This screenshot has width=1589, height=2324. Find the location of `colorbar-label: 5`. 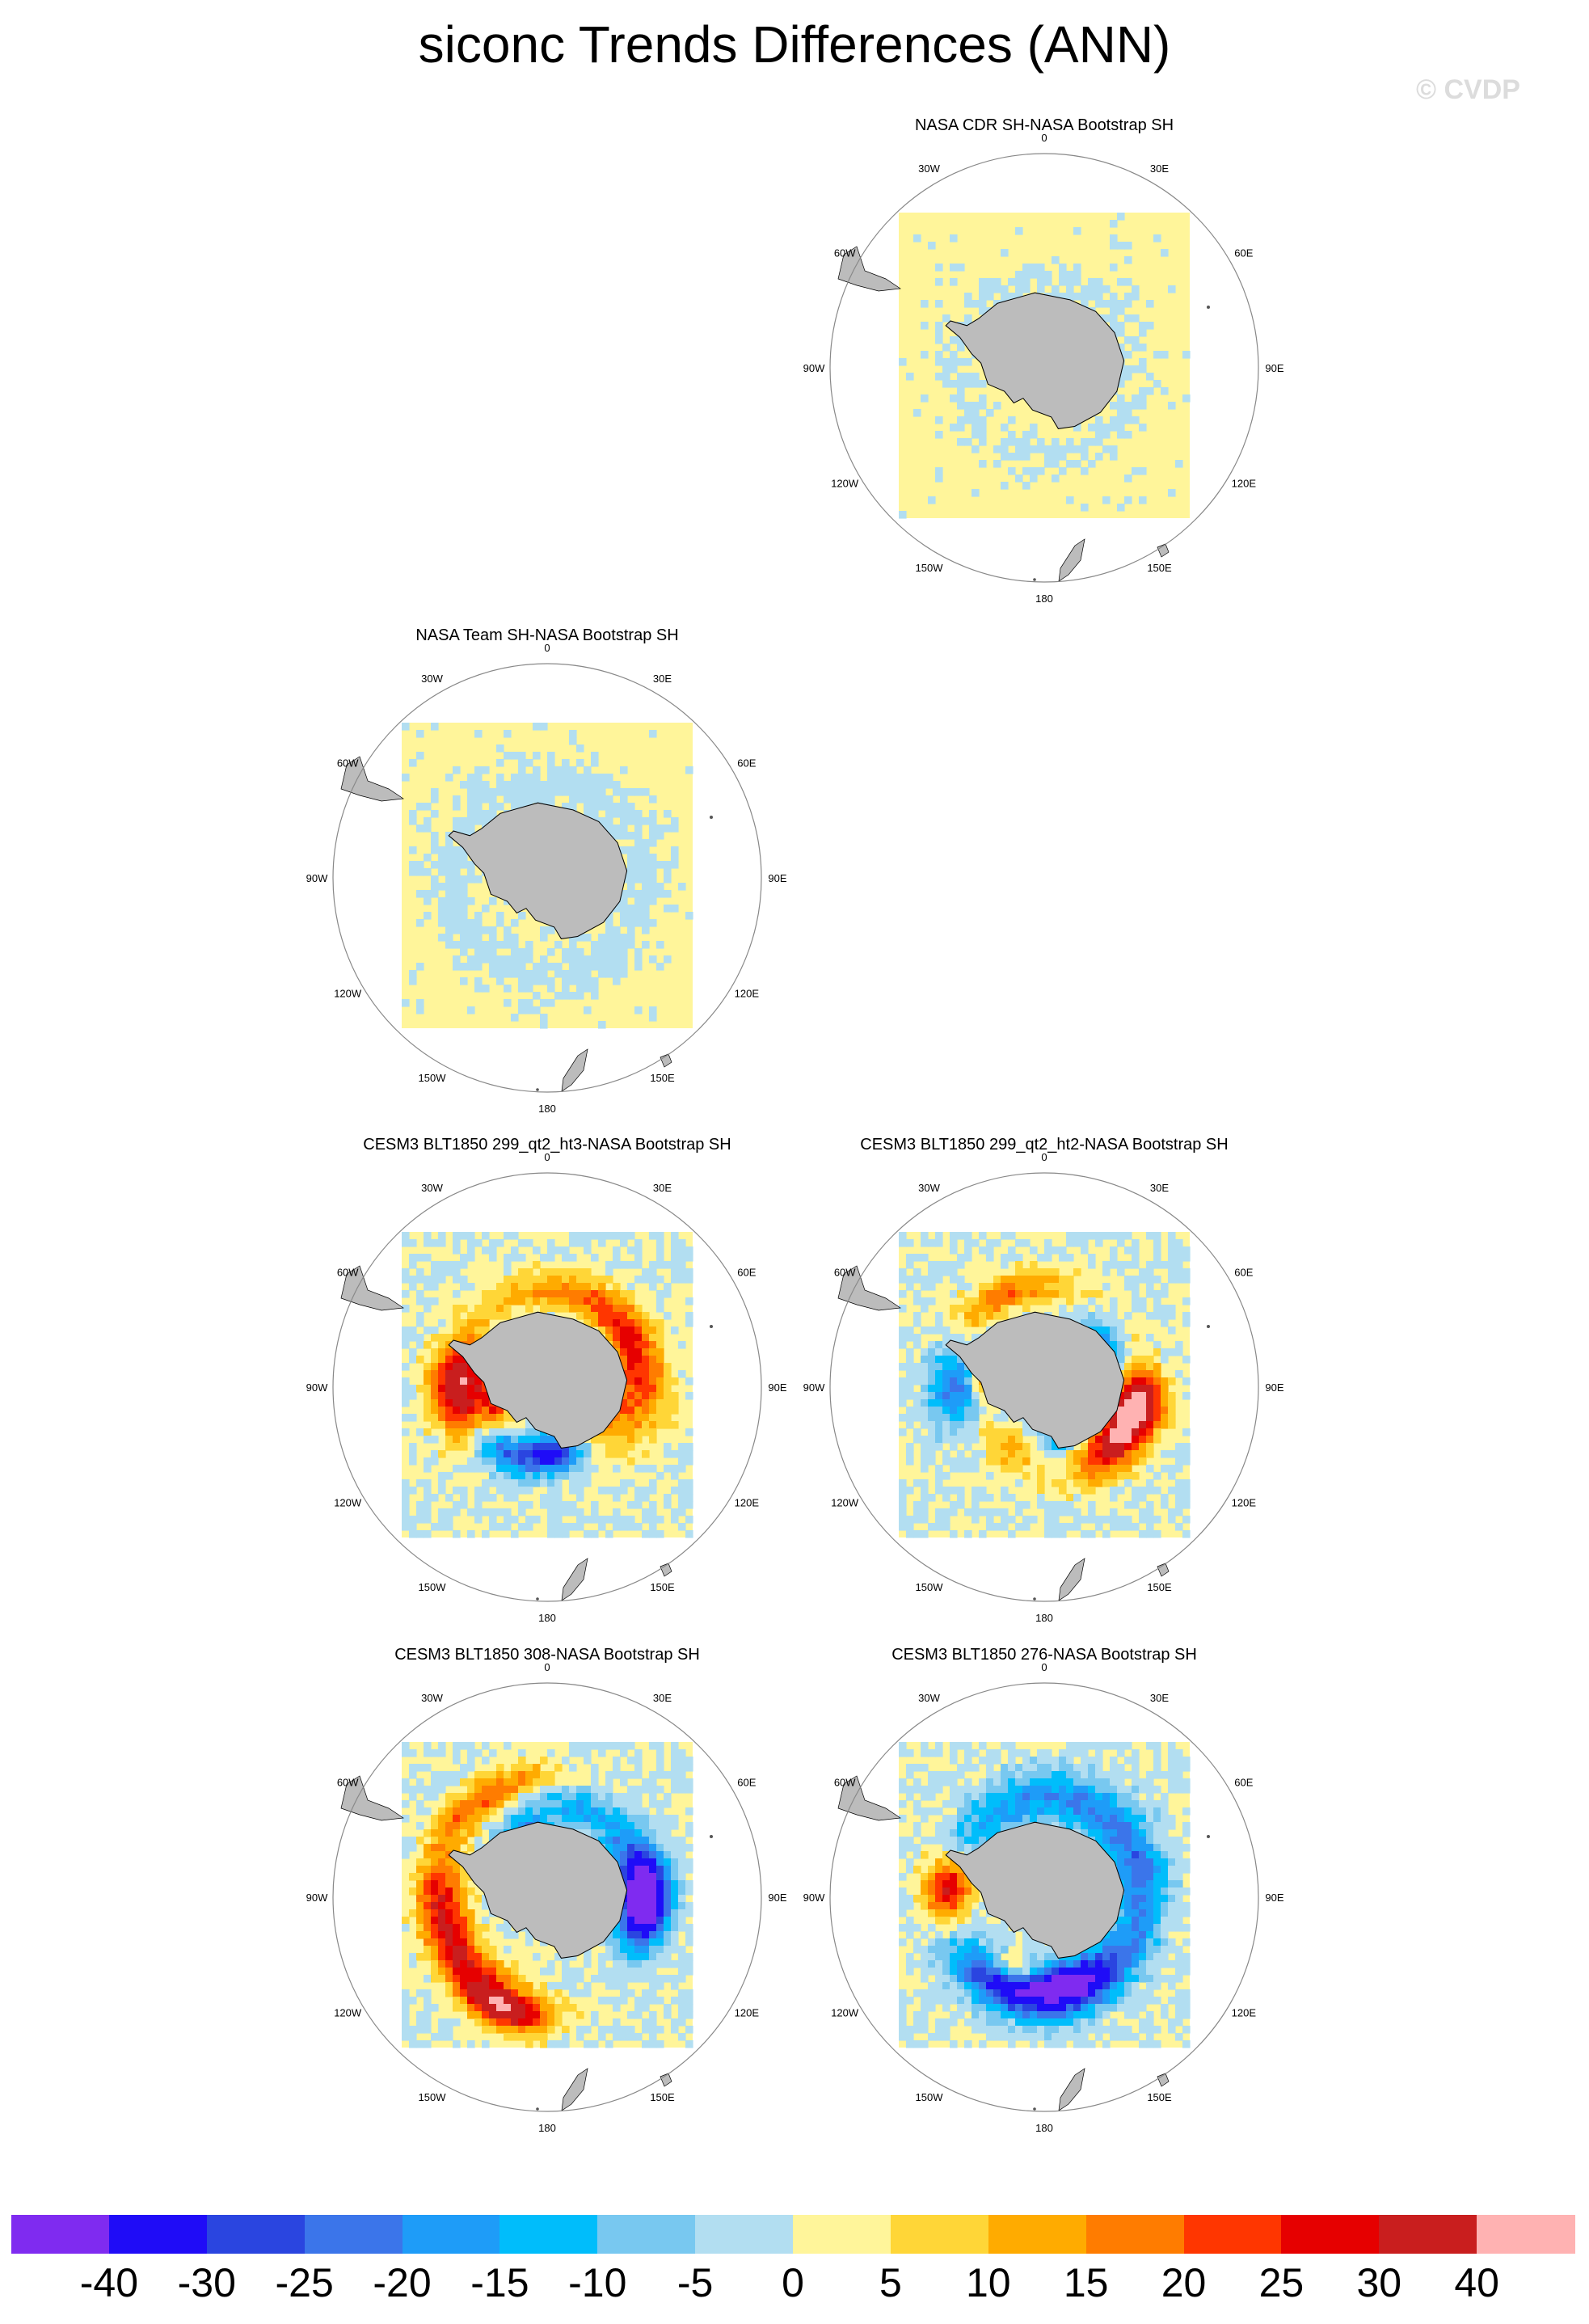

colorbar-label: 5 is located at coordinates (890, 2282).